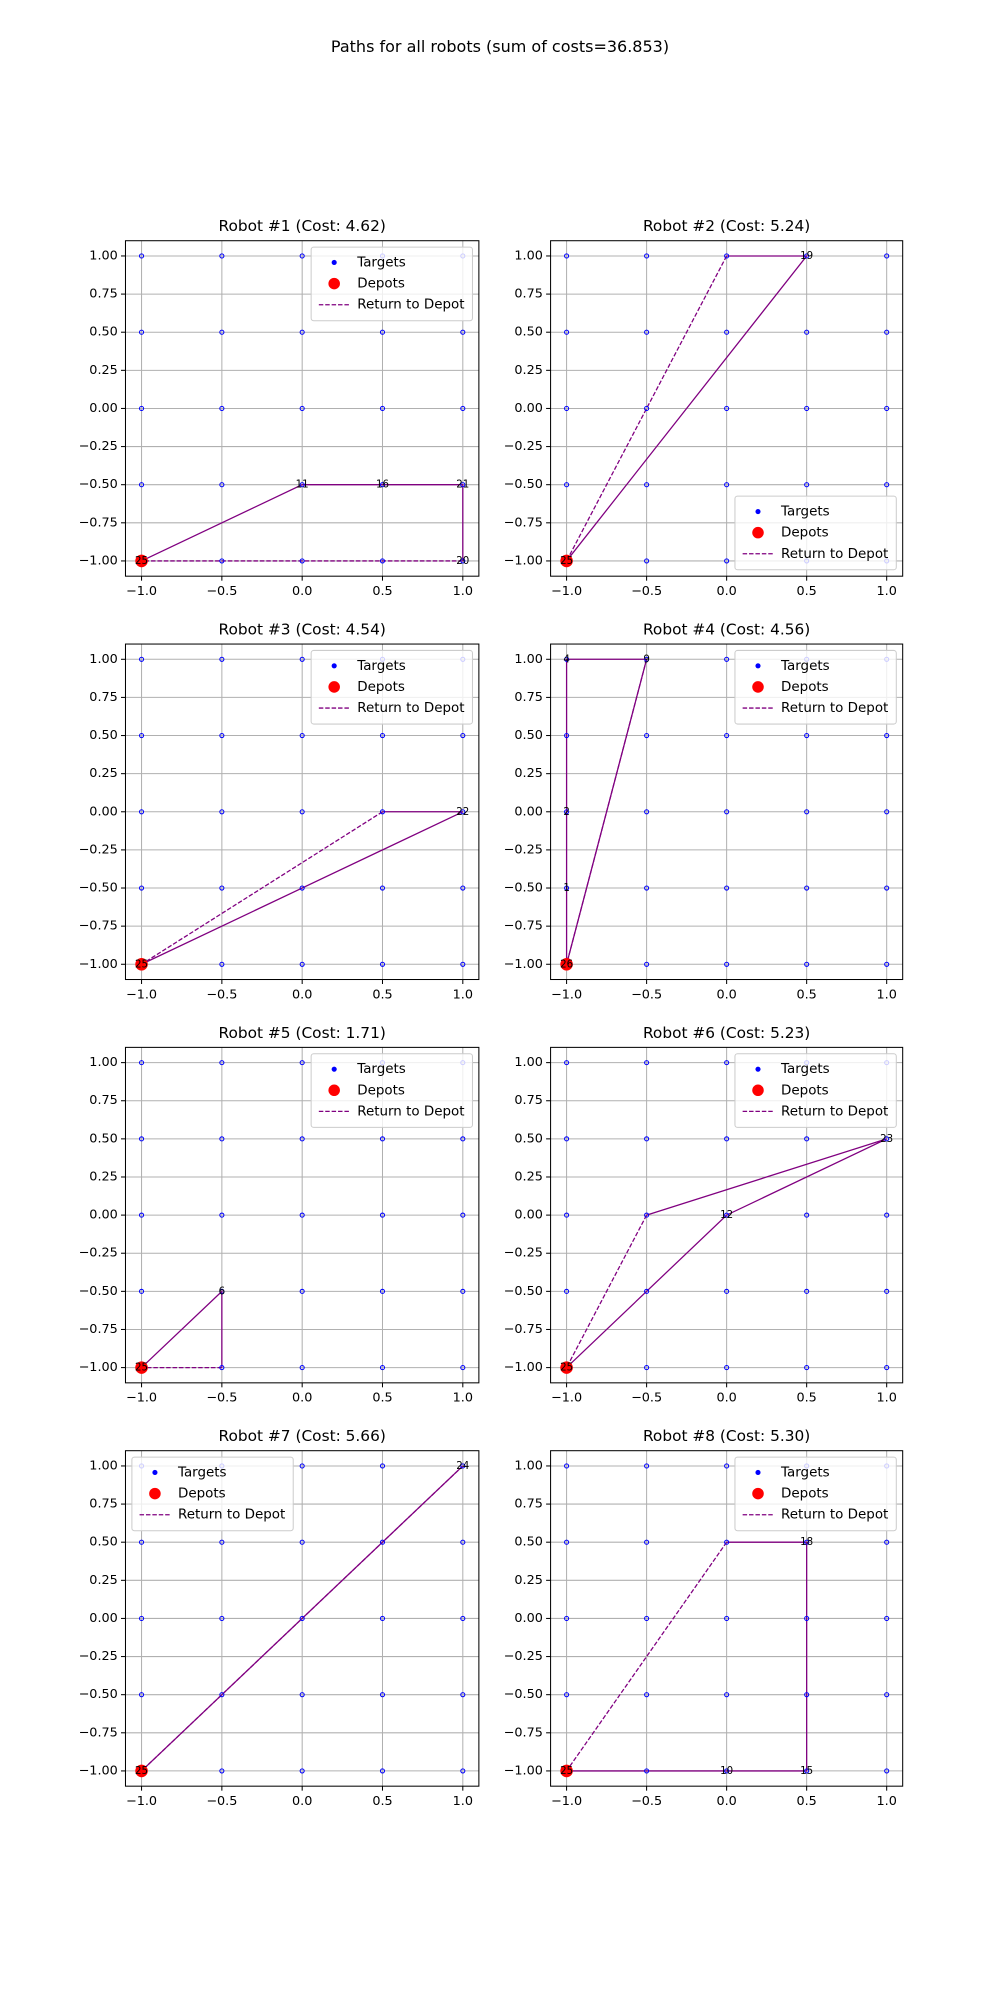 This screenshot has width=1000, height=2000. What do you see at coordinates (182, 1329) in the screenshot?
I see `robot-path` at bounding box center [182, 1329].